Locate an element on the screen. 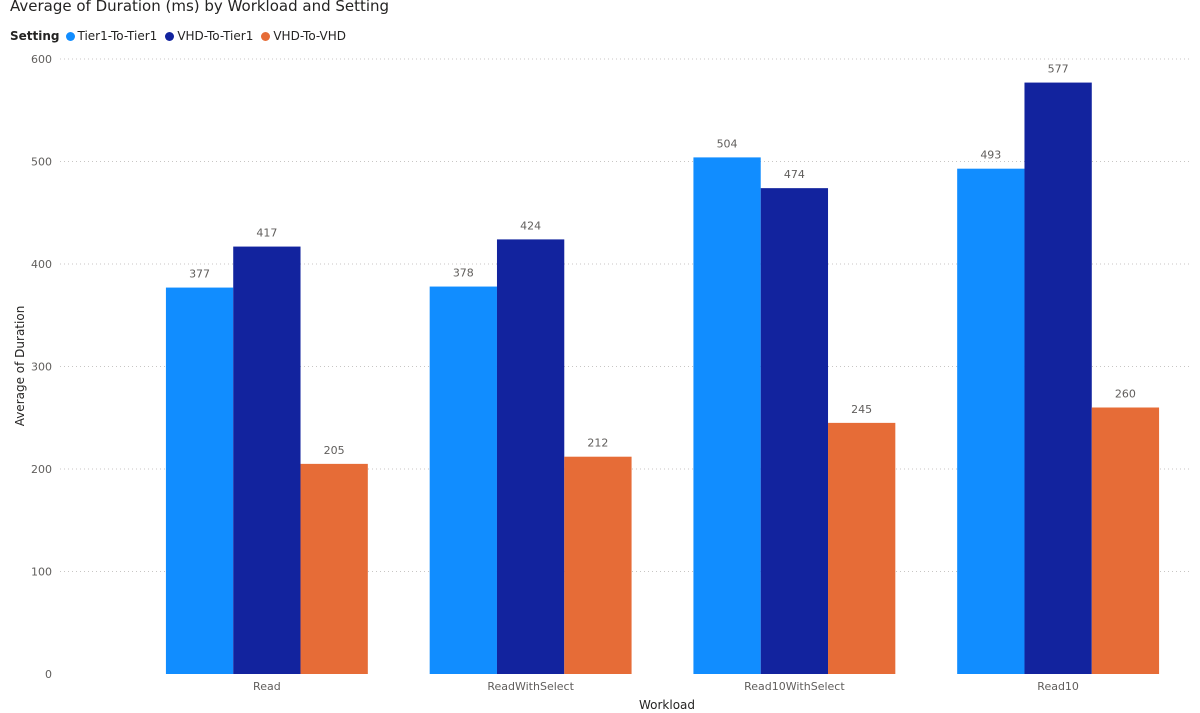  y-tick-label: 100 is located at coordinates (41, 572).